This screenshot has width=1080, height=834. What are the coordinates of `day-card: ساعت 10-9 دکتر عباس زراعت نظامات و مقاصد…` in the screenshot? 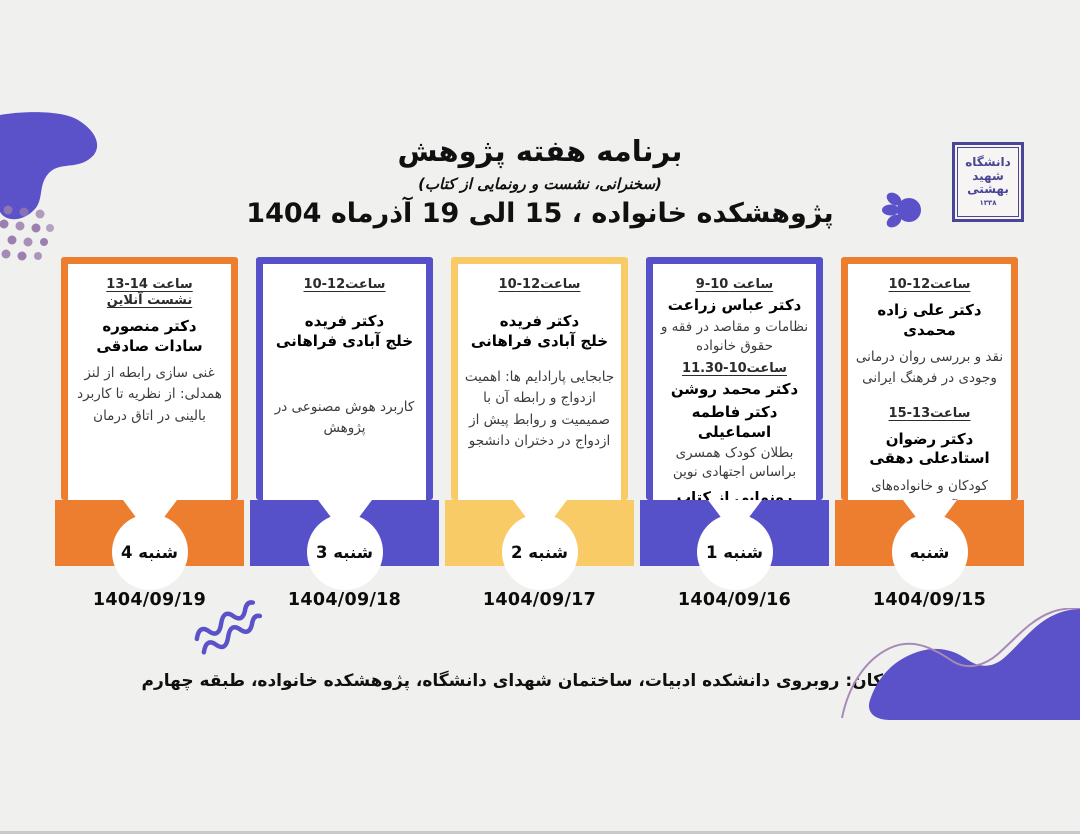 It's located at (734, 378).